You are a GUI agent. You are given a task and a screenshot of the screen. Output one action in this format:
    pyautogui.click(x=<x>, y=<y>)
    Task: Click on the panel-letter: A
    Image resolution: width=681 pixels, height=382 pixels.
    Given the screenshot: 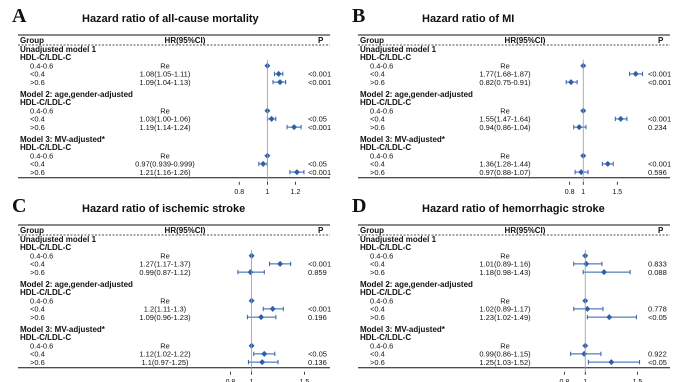 What is the action you would take?
    pyautogui.click(x=19, y=16)
    